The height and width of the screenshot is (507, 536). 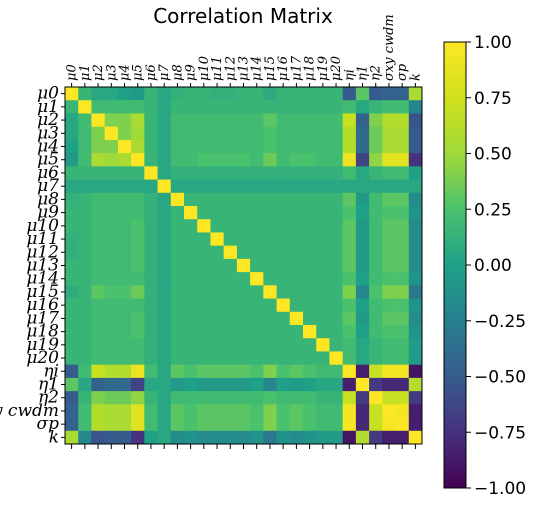 I want to click on x-tick-label: μ17, so click(x=296, y=68).